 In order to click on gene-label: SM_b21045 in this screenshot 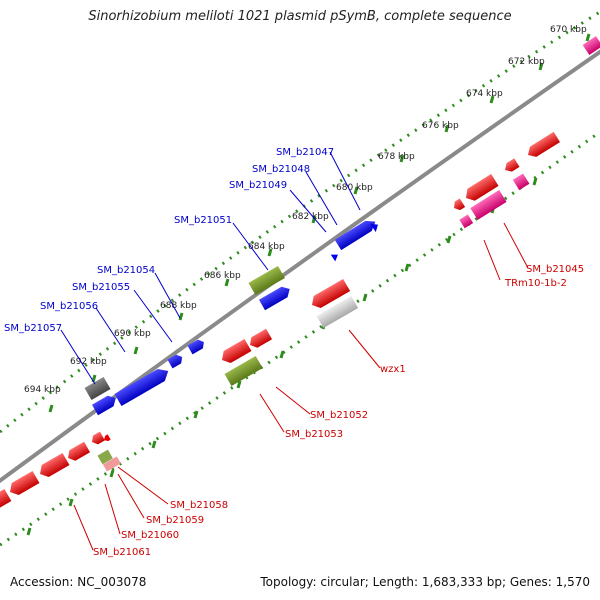, I will do `click(555, 269)`.